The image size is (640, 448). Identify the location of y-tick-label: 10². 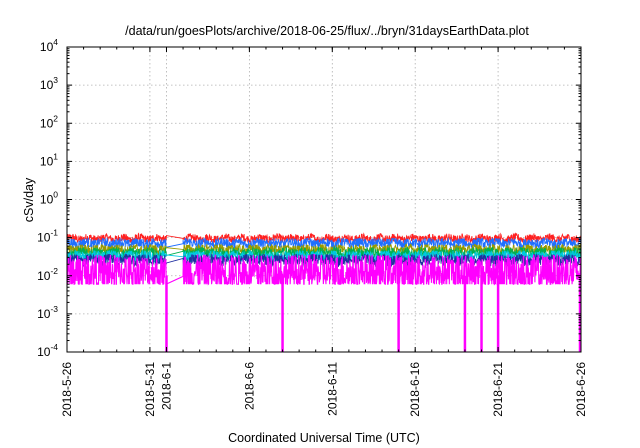
(49, 121).